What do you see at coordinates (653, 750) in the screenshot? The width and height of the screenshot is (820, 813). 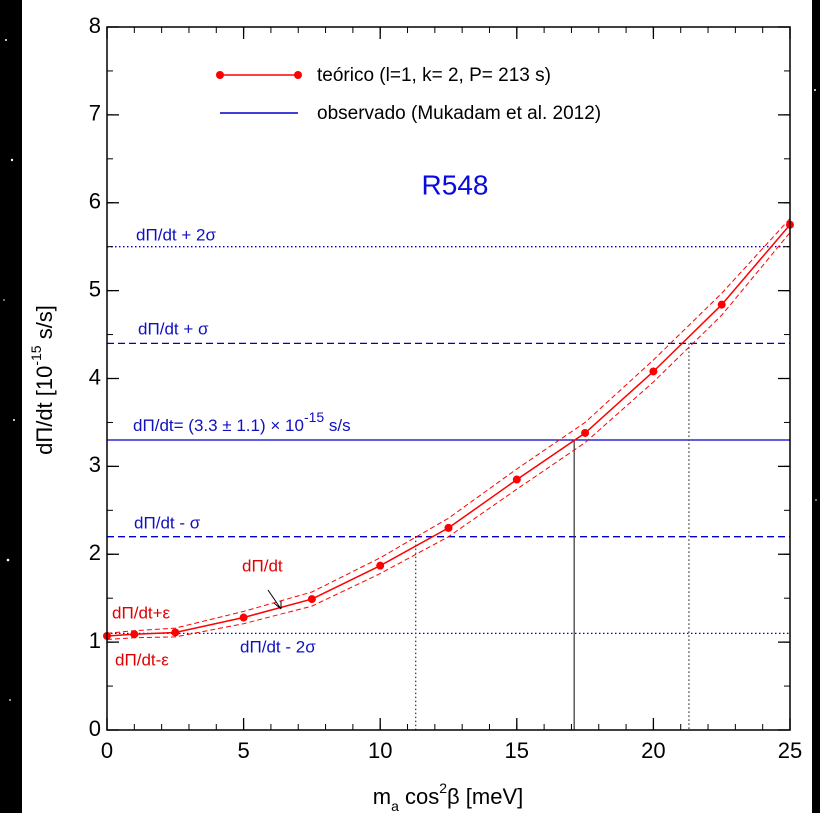 I see `x-tick-label: 20` at bounding box center [653, 750].